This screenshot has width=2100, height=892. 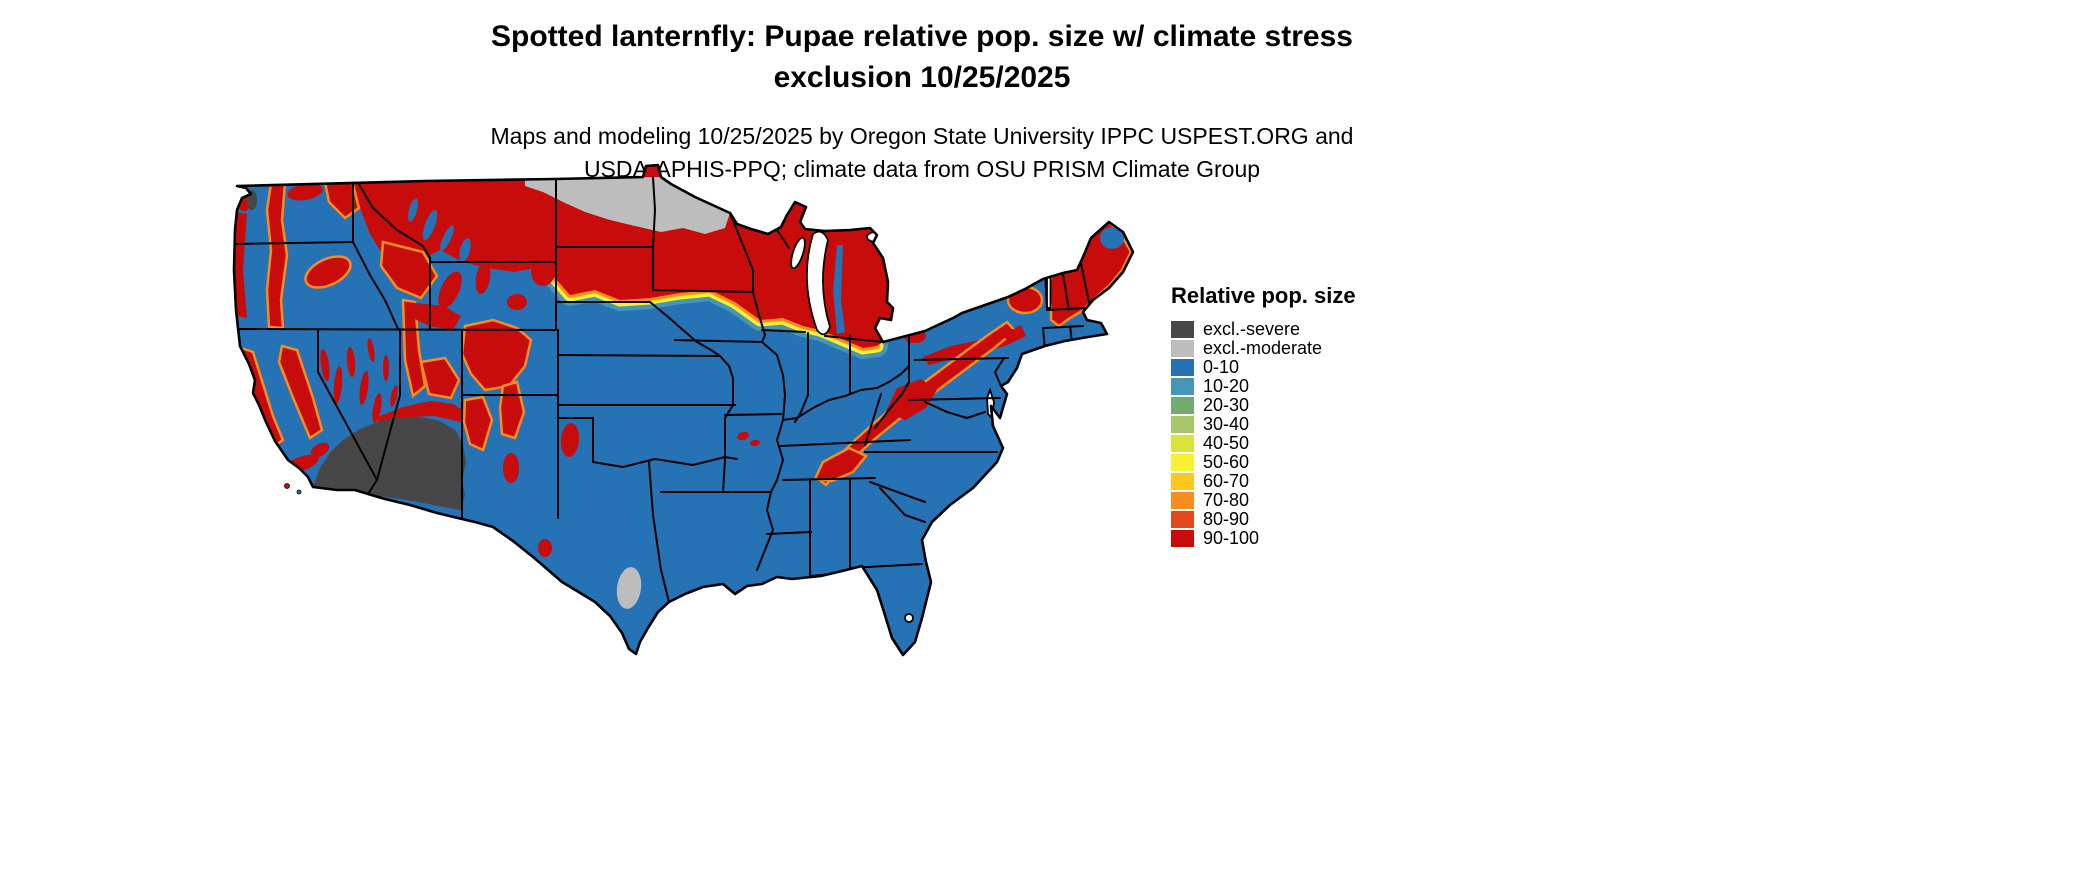 I want to click on legend-row: 40-50, so click(x=1286, y=443).